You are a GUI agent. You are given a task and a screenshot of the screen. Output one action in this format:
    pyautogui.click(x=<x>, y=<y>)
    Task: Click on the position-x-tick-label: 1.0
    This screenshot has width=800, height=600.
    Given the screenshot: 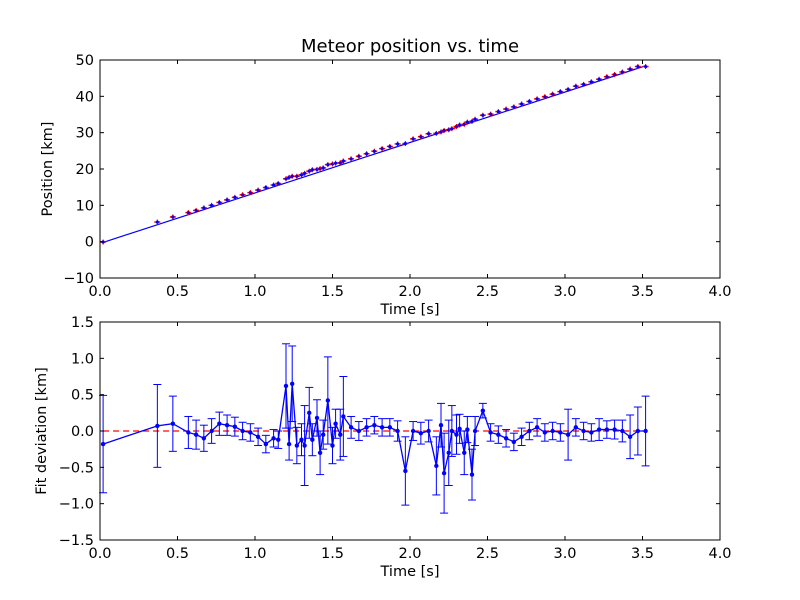 What is the action you would take?
    pyautogui.click(x=254, y=292)
    